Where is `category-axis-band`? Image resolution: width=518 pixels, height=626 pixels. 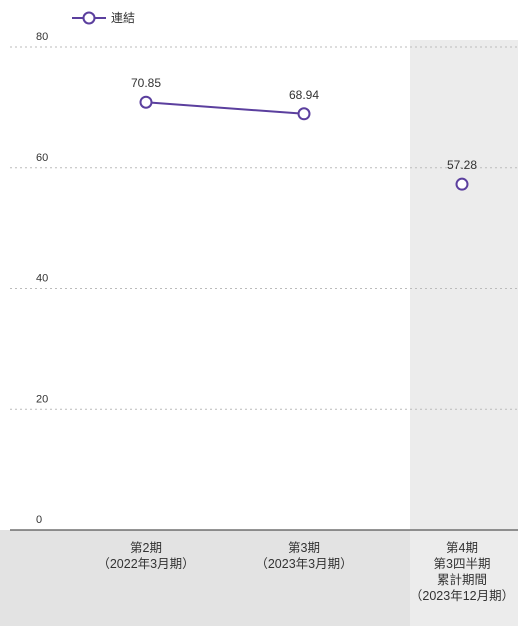
category-axis-band is located at coordinates (205, 578).